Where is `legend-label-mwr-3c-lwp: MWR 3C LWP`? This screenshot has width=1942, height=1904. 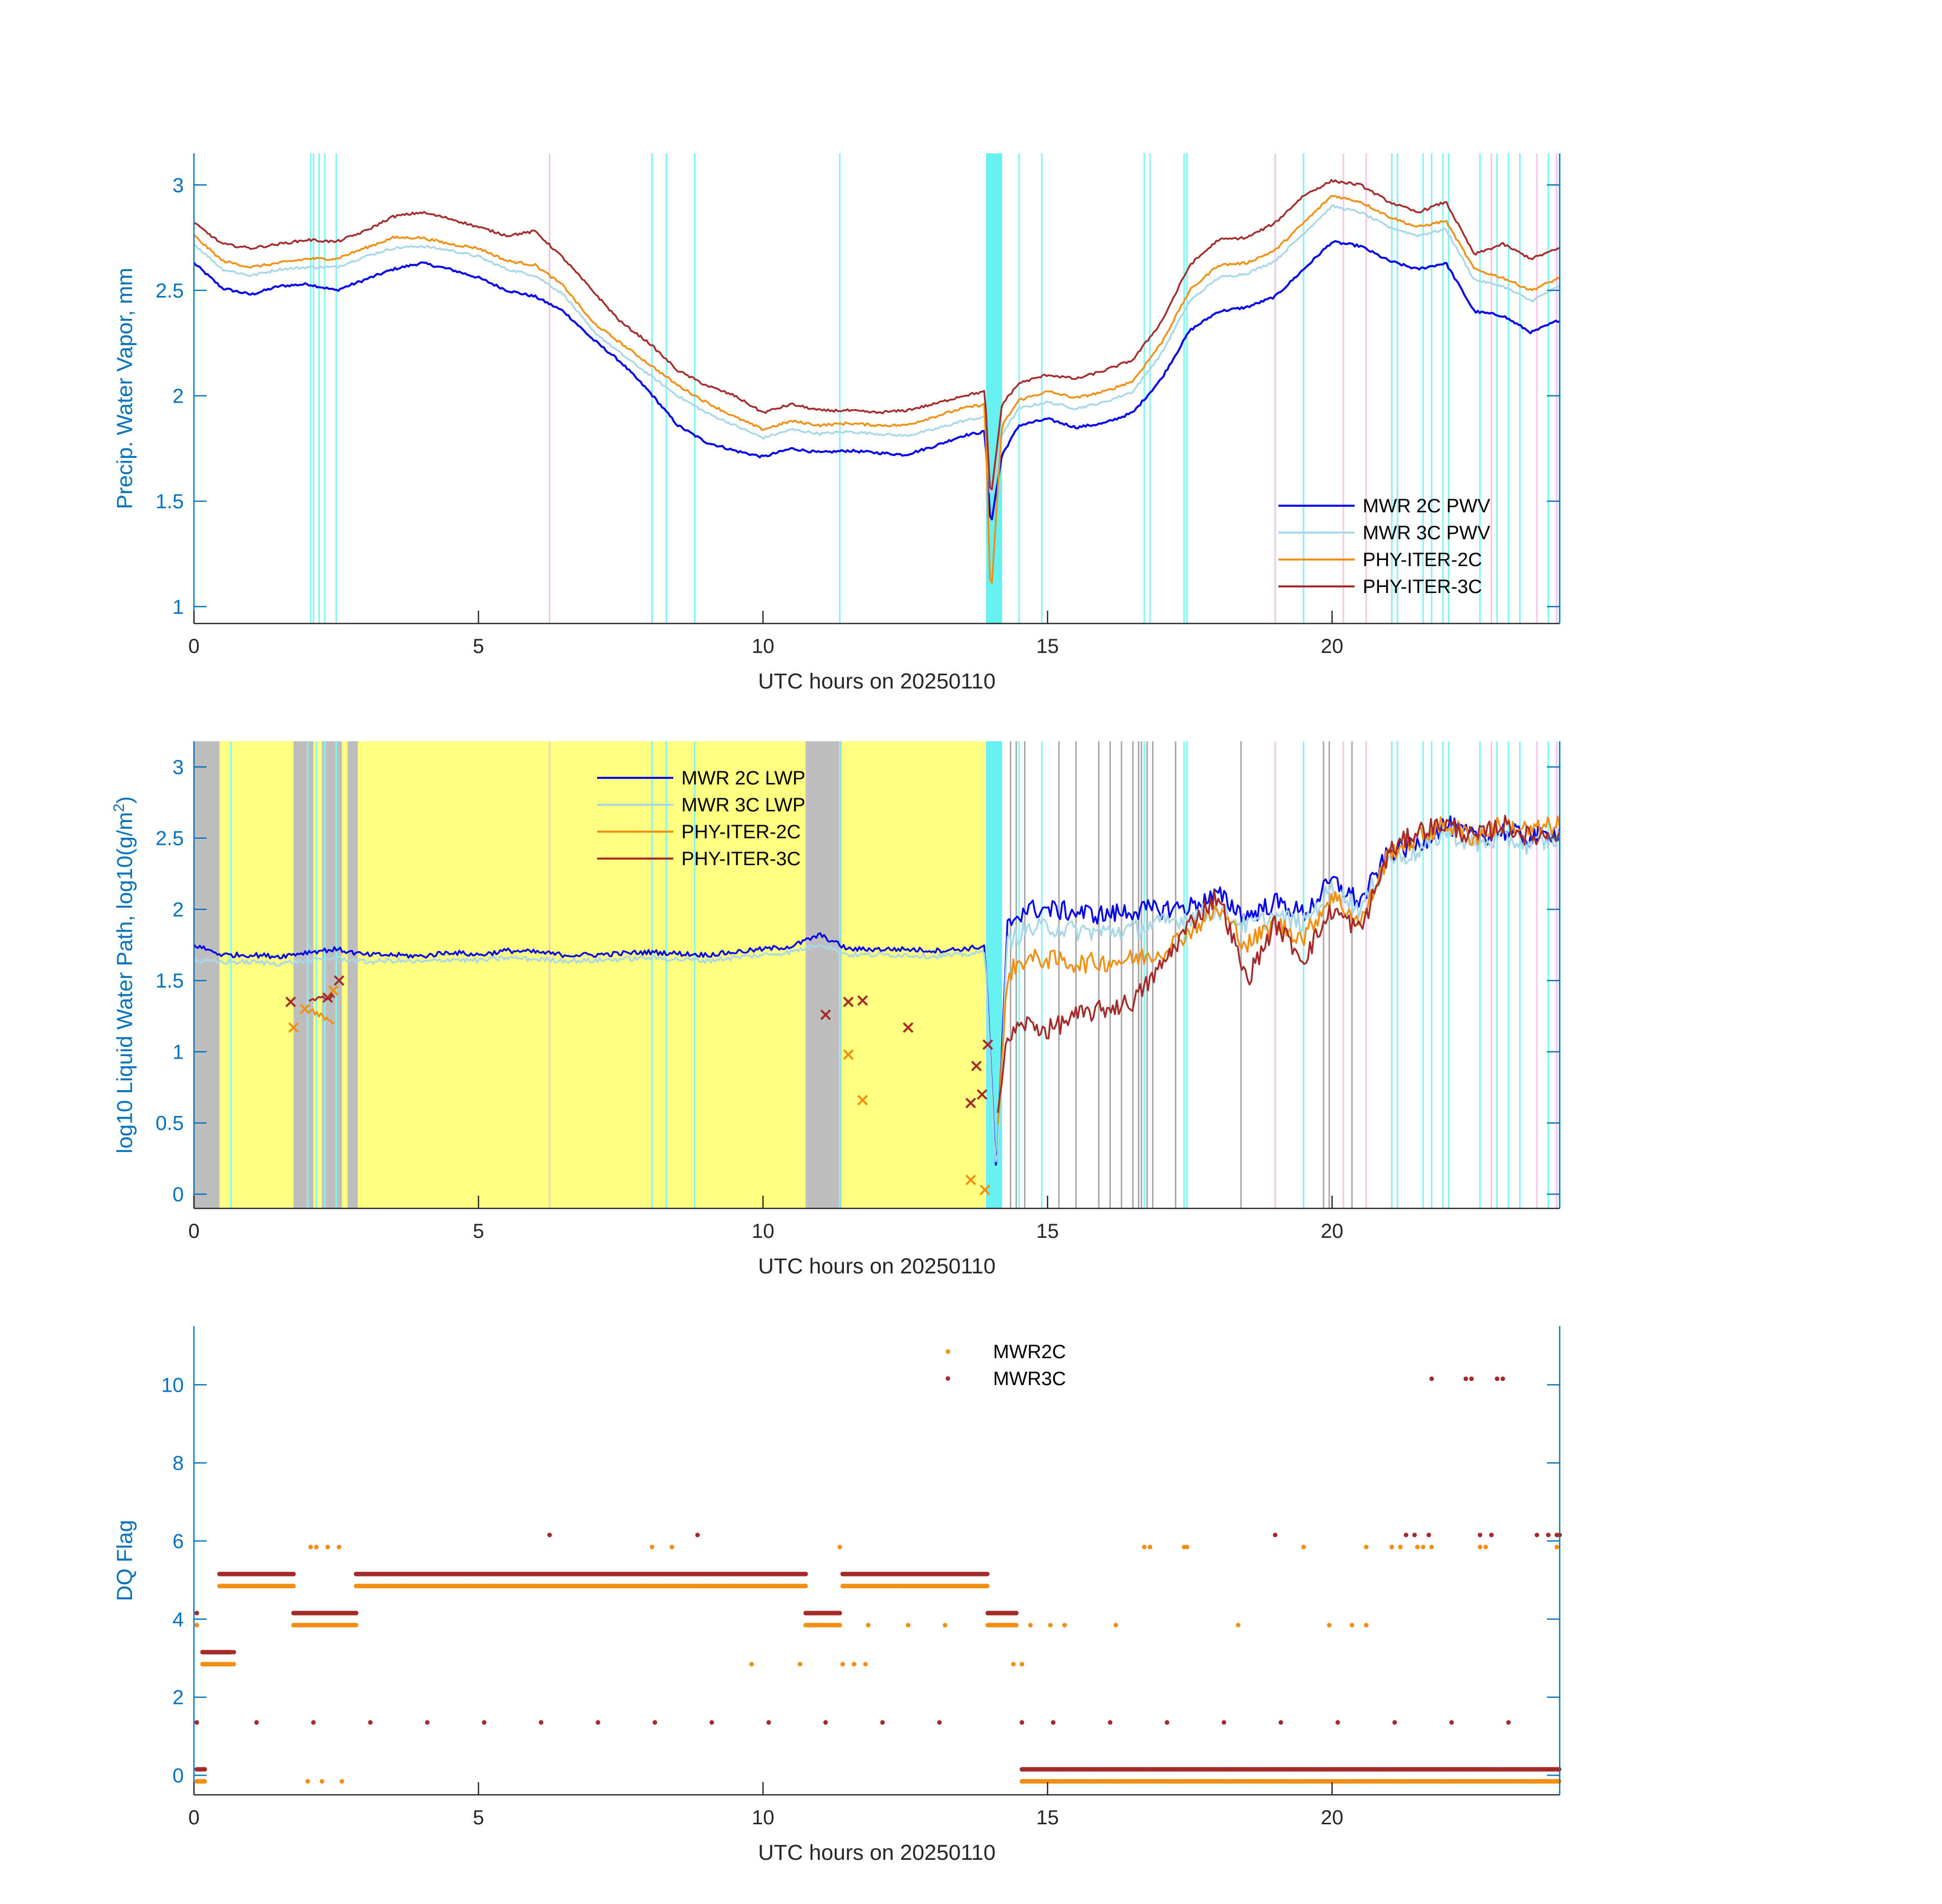 legend-label-mwr-3c-lwp: MWR 3C LWP is located at coordinates (743, 806).